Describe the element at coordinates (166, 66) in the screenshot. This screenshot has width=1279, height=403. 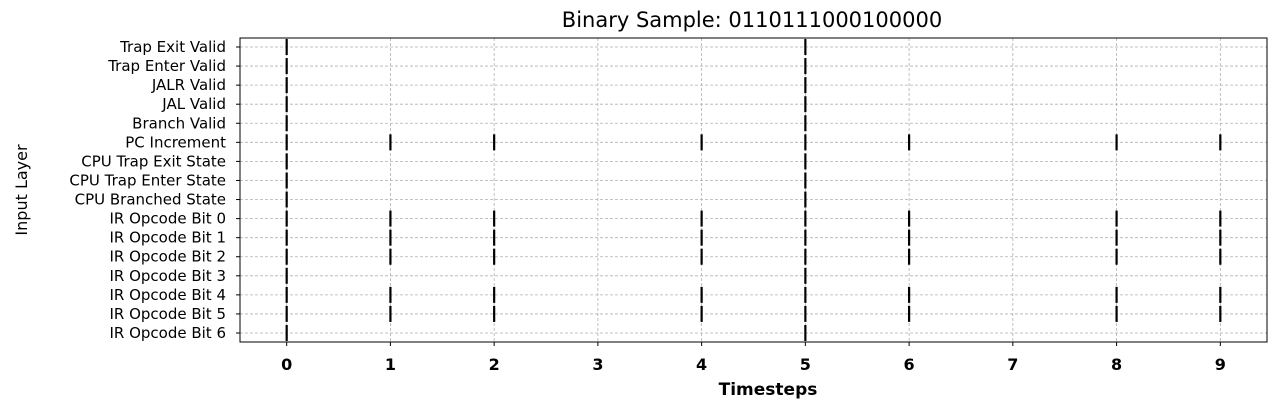
I see `y-tick-label: Trap Enter Valid` at that location.